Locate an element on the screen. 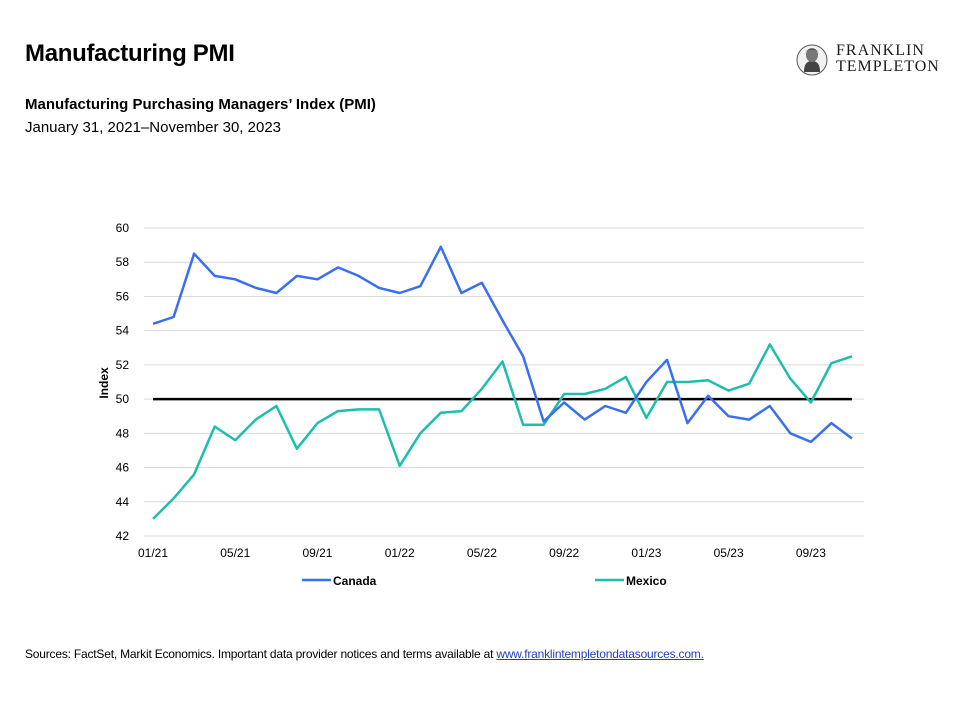  franklin-templeton-logo: FRANKLIN TEMPLETON is located at coordinates (875, 60).